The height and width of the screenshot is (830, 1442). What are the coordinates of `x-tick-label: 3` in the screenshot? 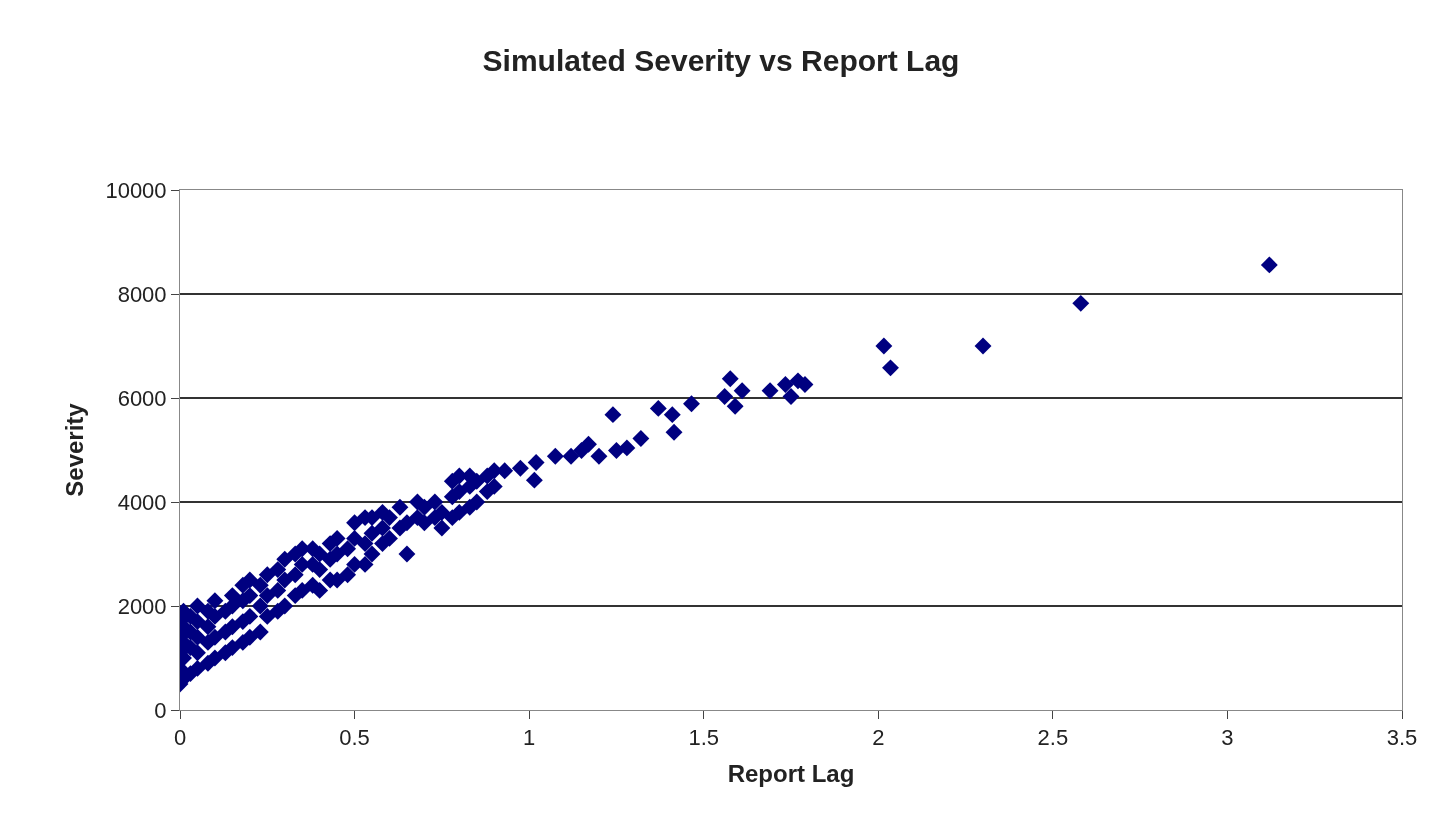 It's located at (1227, 738).